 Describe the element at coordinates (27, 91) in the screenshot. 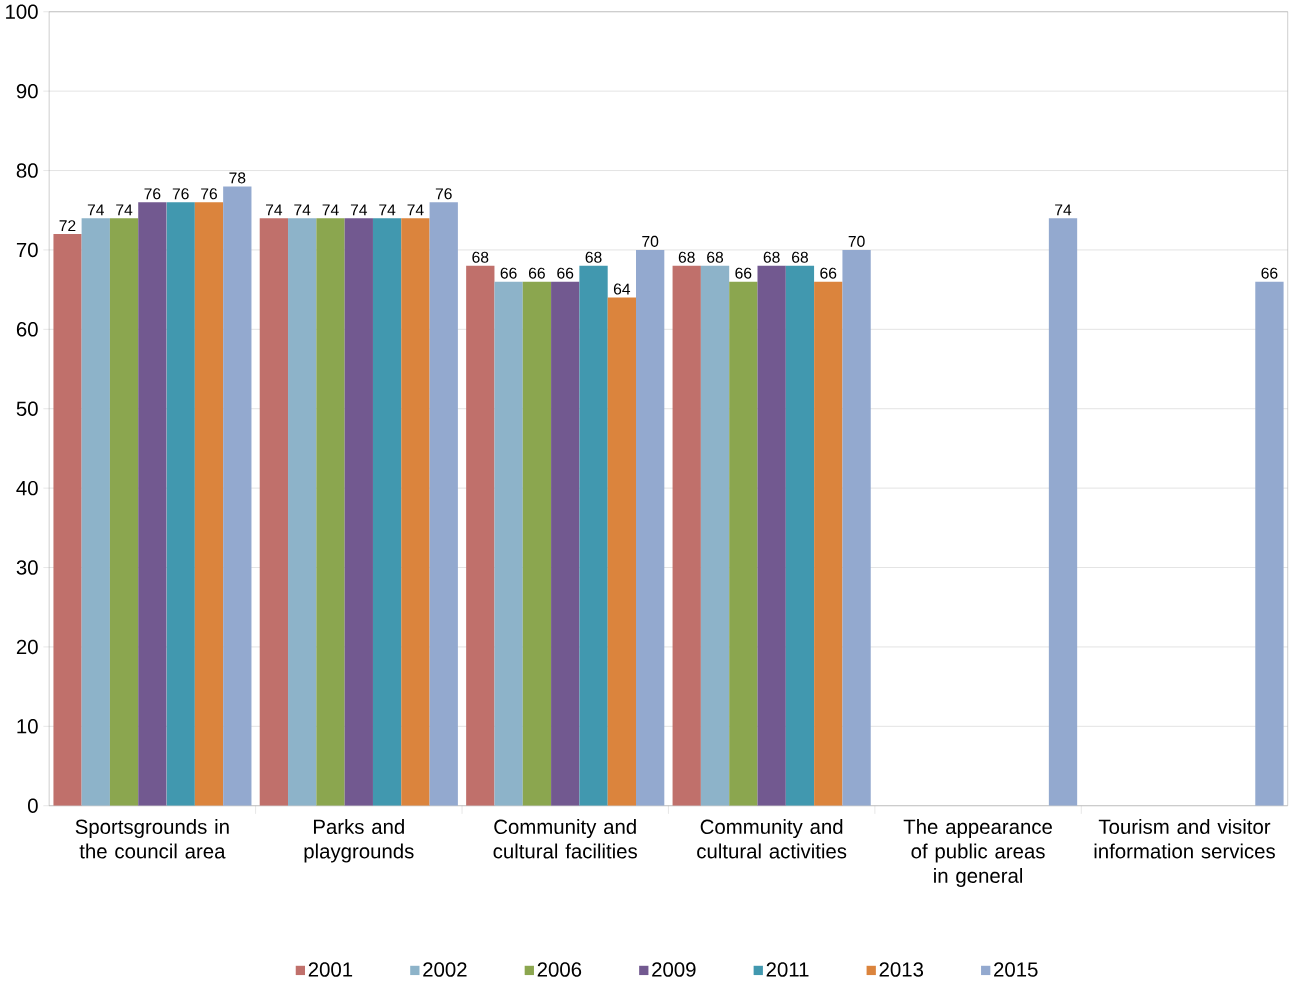

I see `y-tick-label: 90` at that location.